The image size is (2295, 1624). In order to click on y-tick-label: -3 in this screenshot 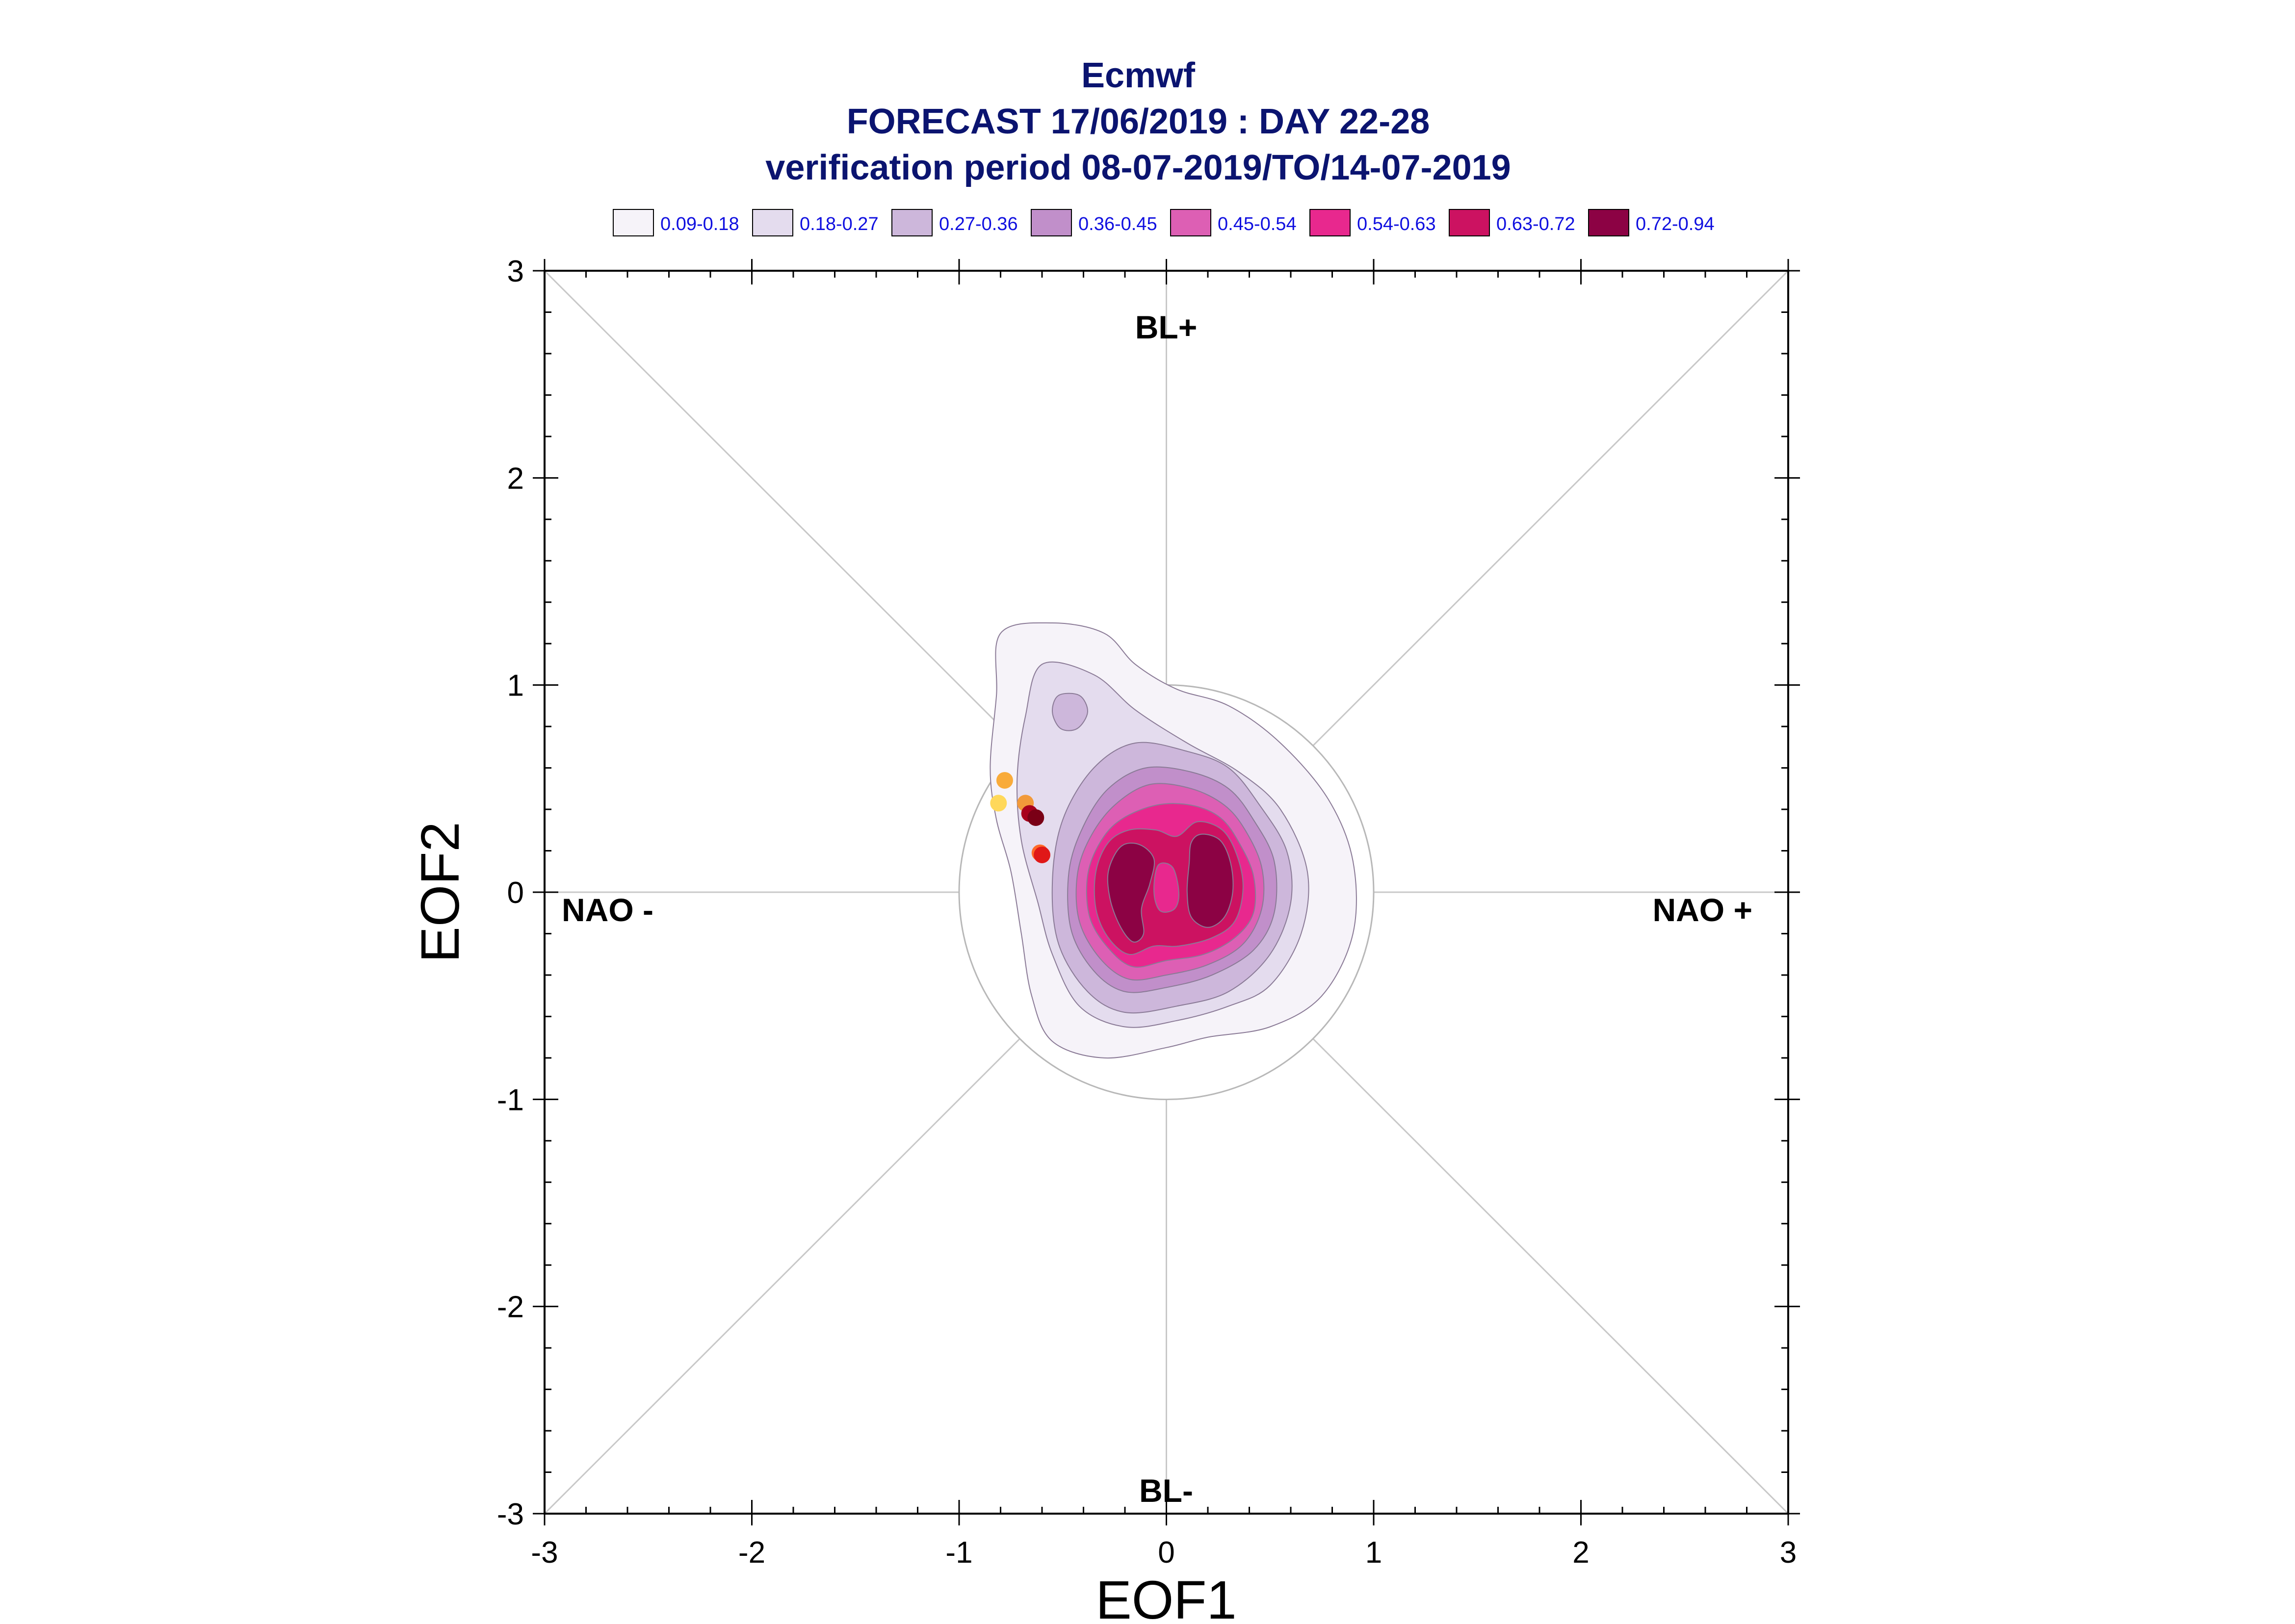, I will do `click(510, 1514)`.